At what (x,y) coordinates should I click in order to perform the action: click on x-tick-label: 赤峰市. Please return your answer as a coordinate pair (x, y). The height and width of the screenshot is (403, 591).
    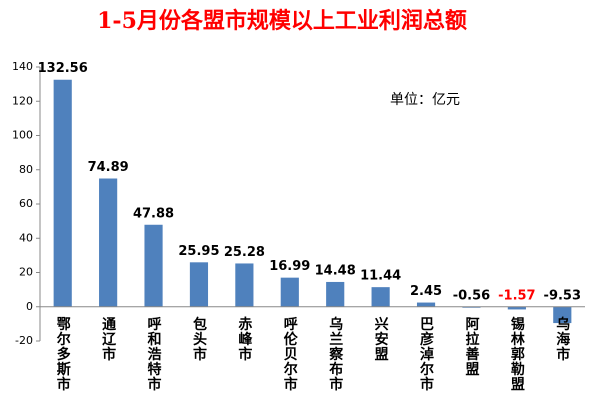
    Looking at the image, I should click on (244, 339).